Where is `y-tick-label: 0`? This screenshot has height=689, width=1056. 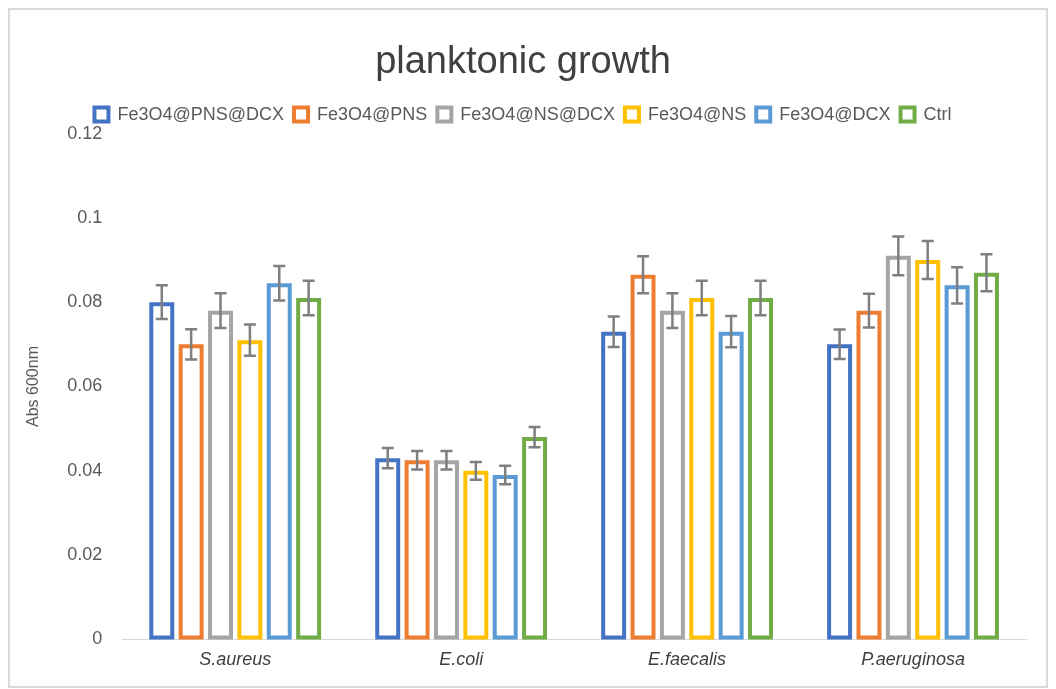
y-tick-label: 0 is located at coordinates (97, 638).